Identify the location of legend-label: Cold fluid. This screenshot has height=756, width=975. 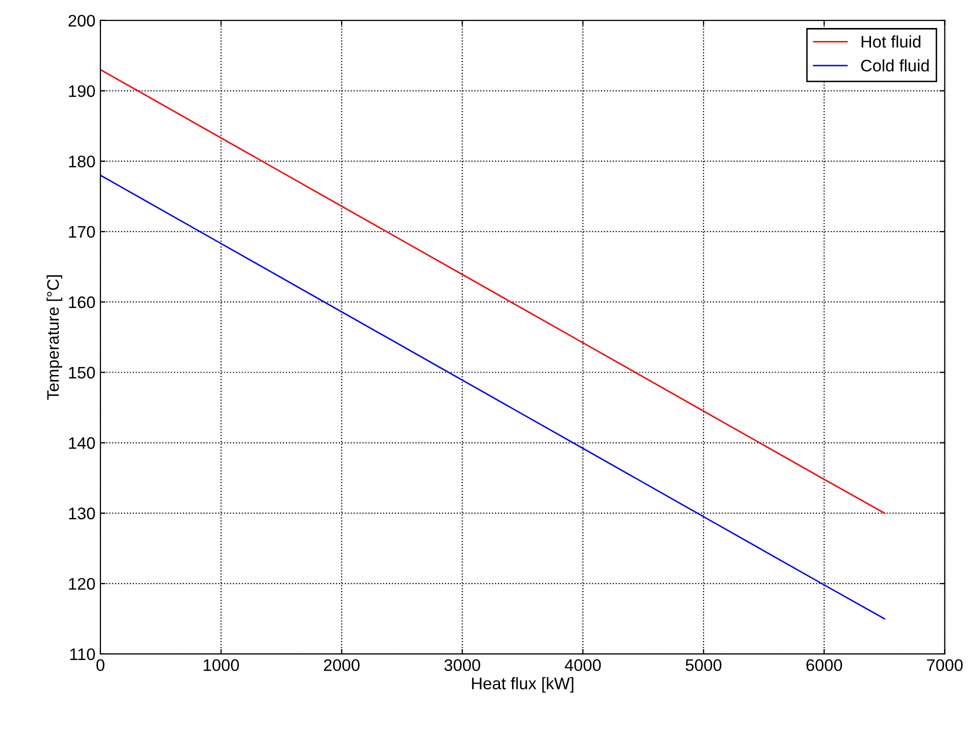
(895, 65).